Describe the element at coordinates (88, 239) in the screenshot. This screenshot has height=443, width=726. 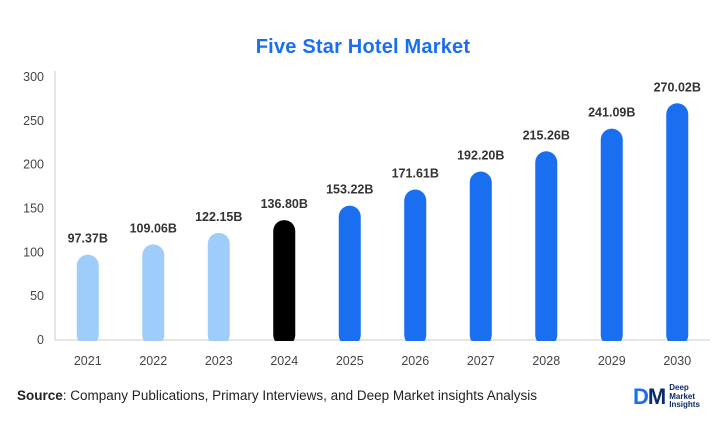
I see `data-label: 97.37B` at that location.